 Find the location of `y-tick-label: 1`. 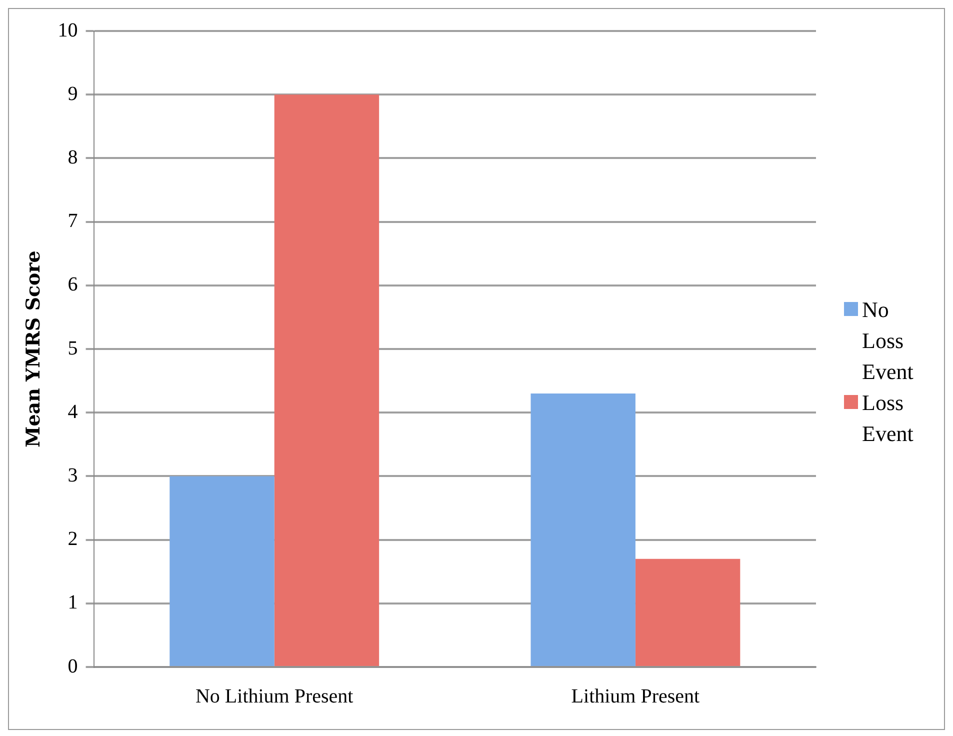

y-tick-label: 1 is located at coordinates (73, 603).